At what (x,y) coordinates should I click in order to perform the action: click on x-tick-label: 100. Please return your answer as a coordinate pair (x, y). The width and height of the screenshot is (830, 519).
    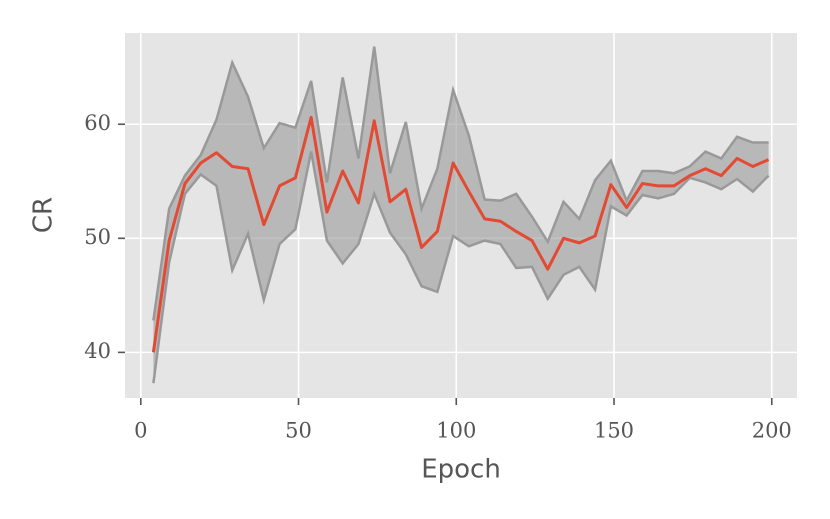
    Looking at the image, I should click on (456, 431).